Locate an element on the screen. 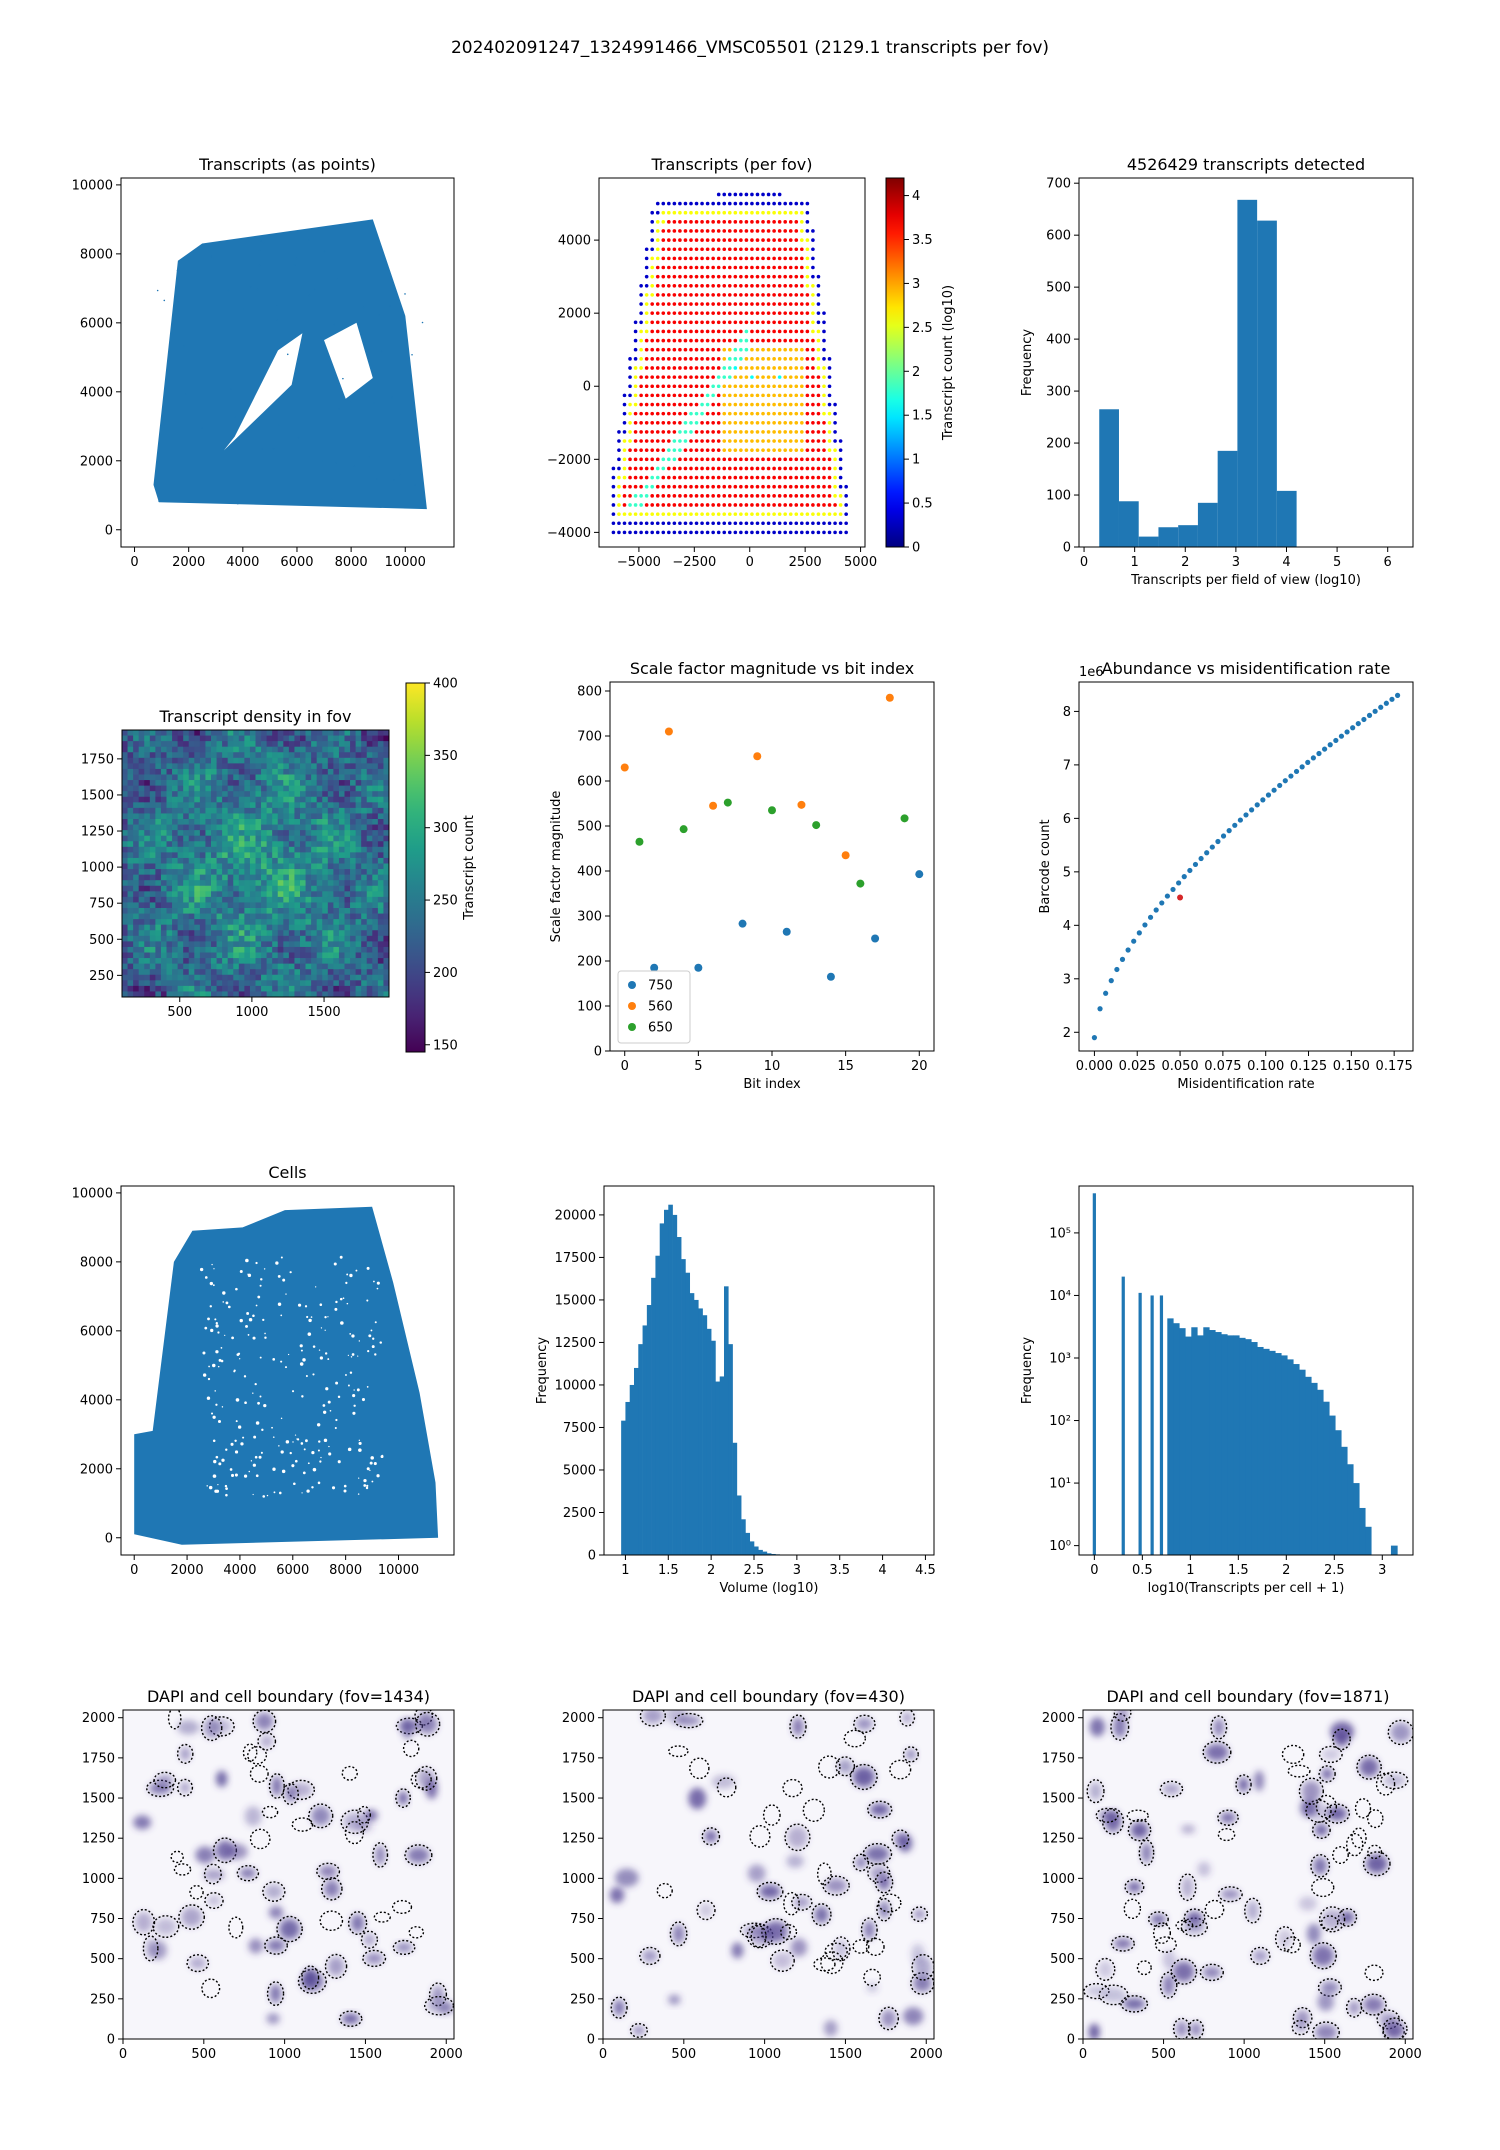 The image size is (1500, 2150). y-tick-label: 0 is located at coordinates (1067, 548).